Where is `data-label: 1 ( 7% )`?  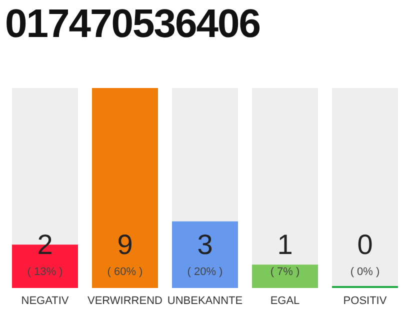 data-label: 1 ( 7% ) is located at coordinates (285, 253).